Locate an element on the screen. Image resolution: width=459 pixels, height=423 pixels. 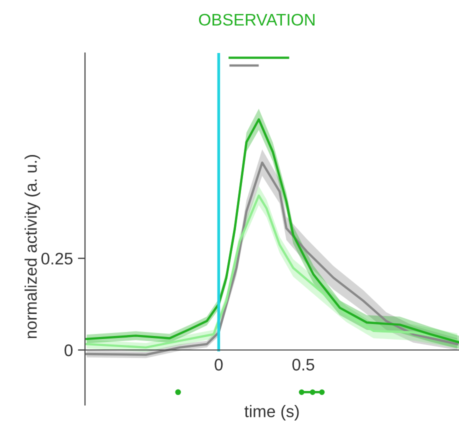
x-axis-title: time (s) is located at coordinates (271, 413).